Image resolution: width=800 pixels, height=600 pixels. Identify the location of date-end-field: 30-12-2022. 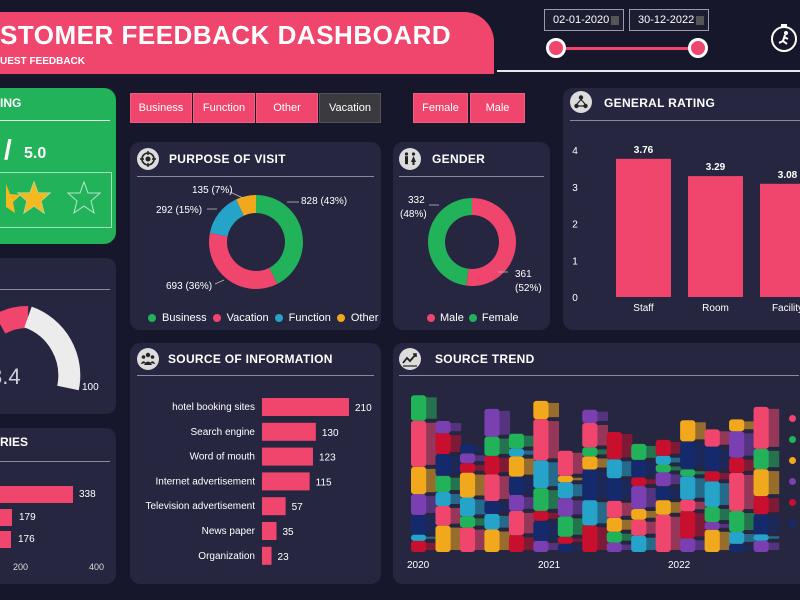
(669, 20).